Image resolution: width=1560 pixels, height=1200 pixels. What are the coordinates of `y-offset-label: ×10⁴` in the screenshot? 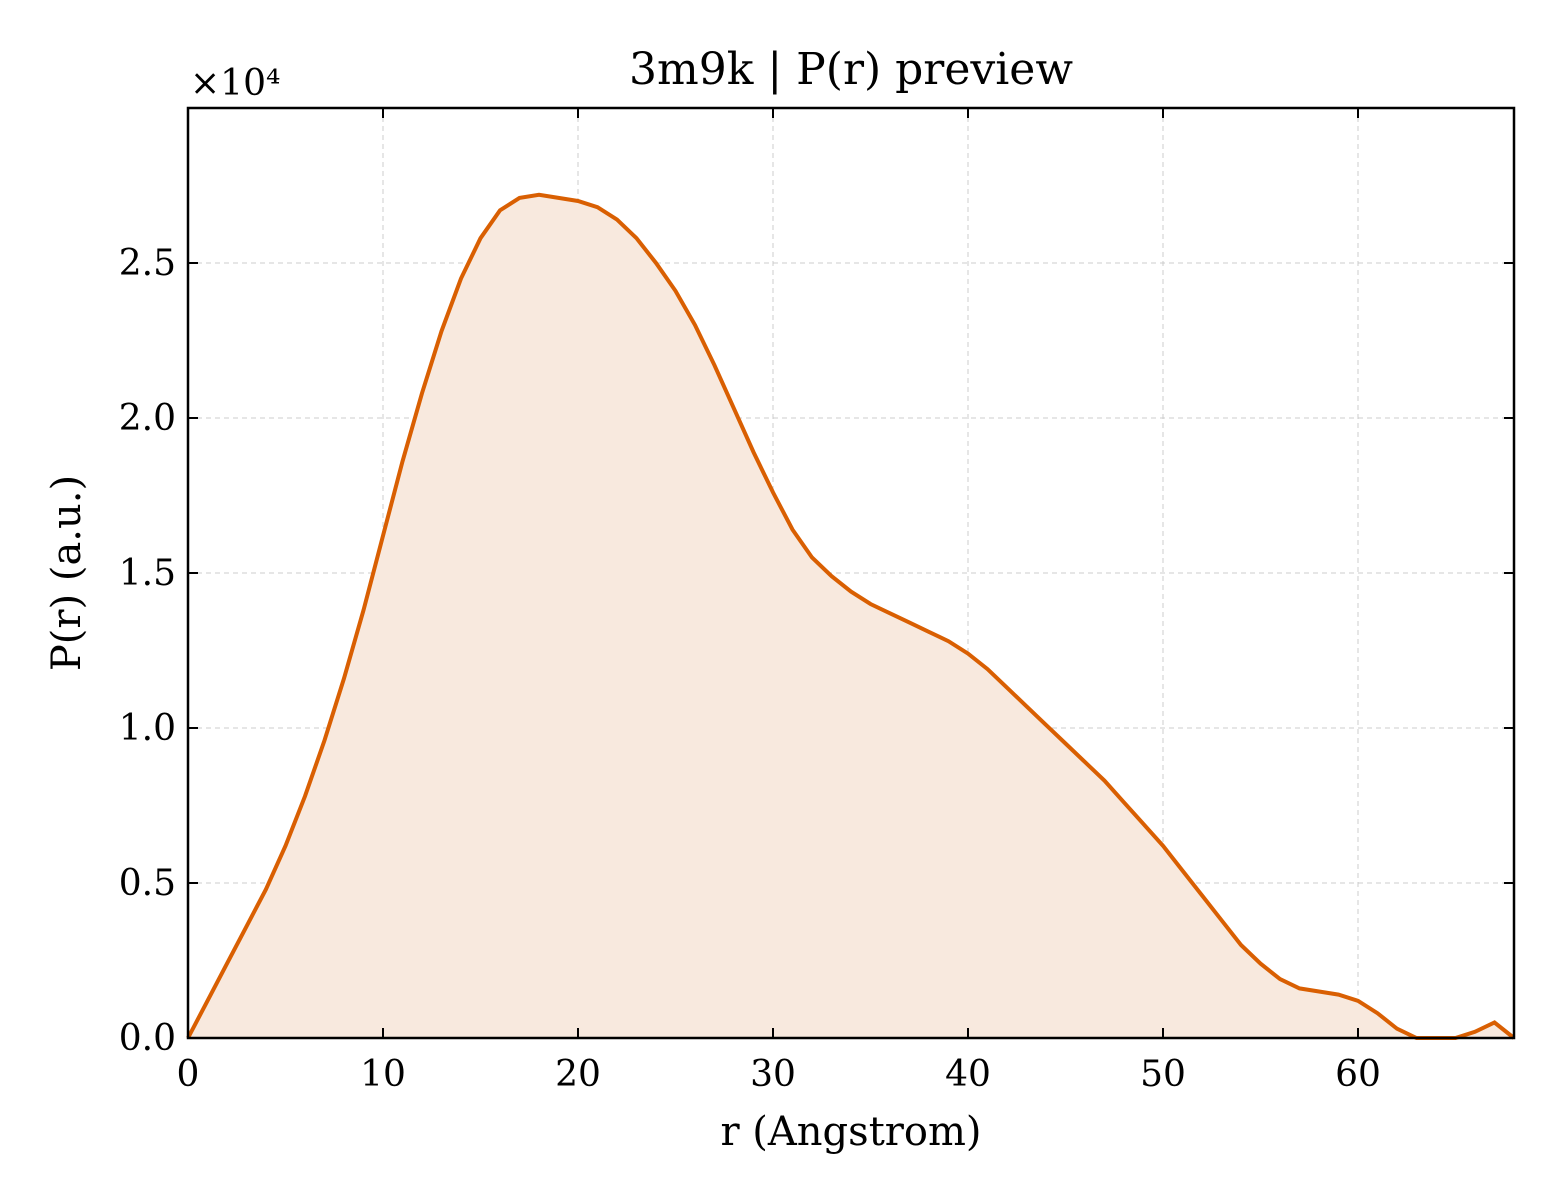 It's located at (235, 83).